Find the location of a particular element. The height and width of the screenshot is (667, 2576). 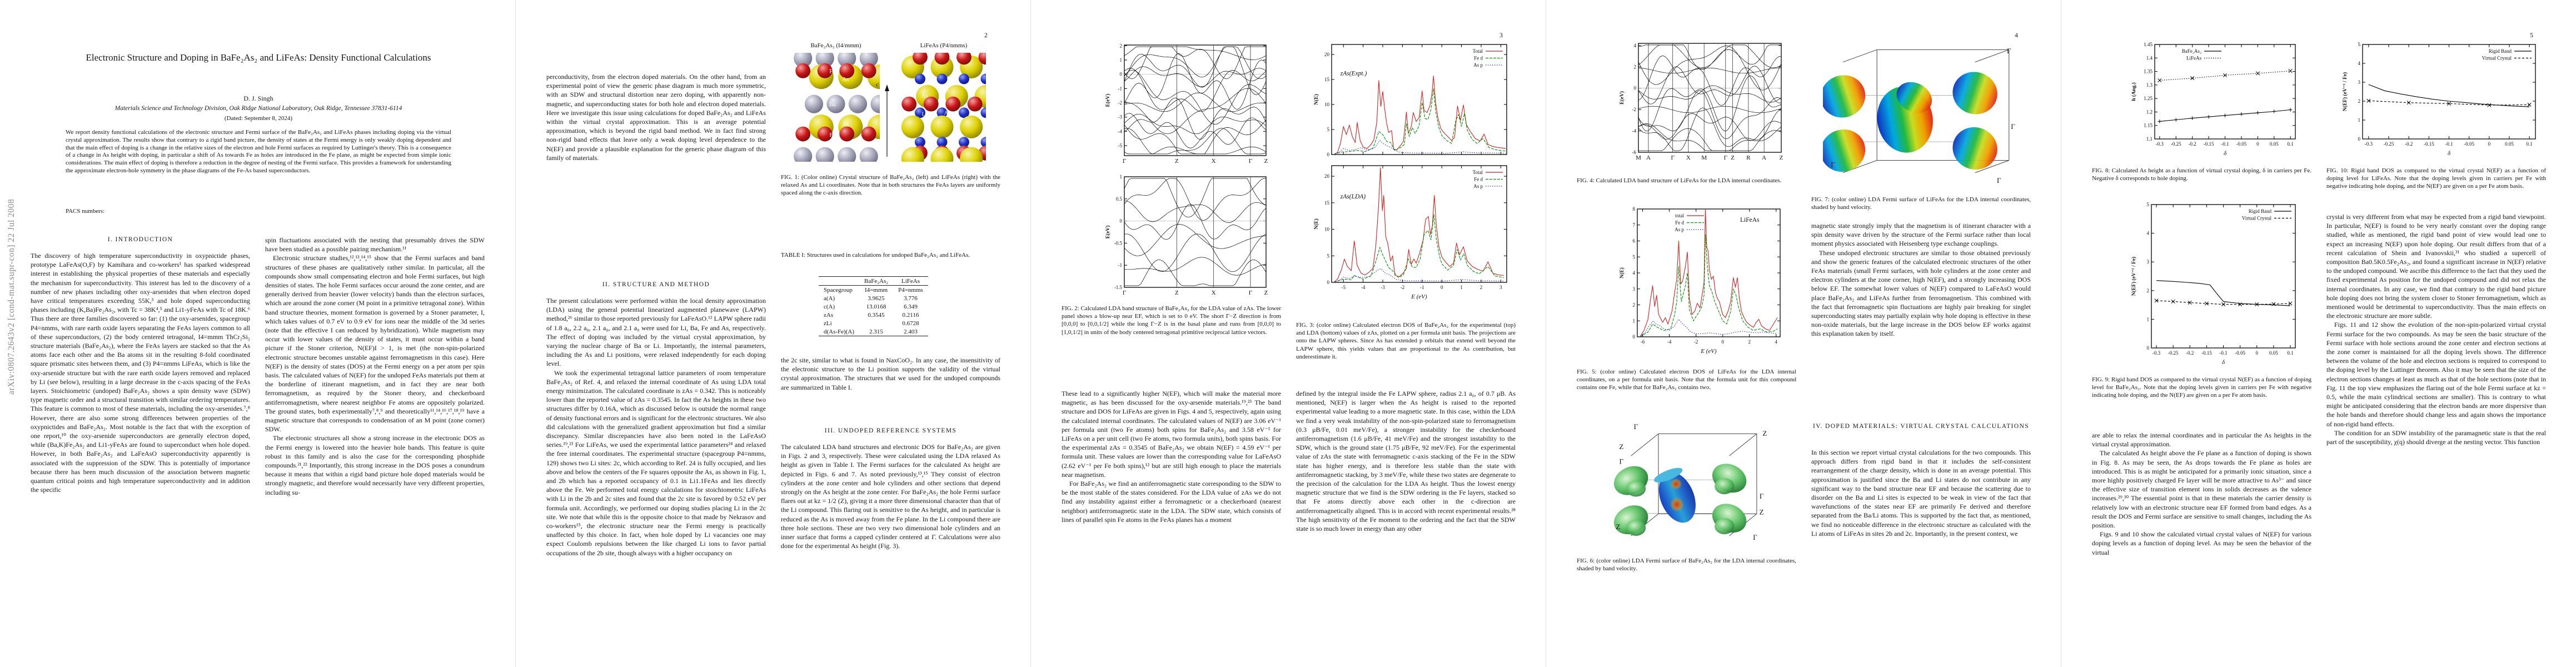

table-row: zLi 0.6728 is located at coordinates (873, 323).